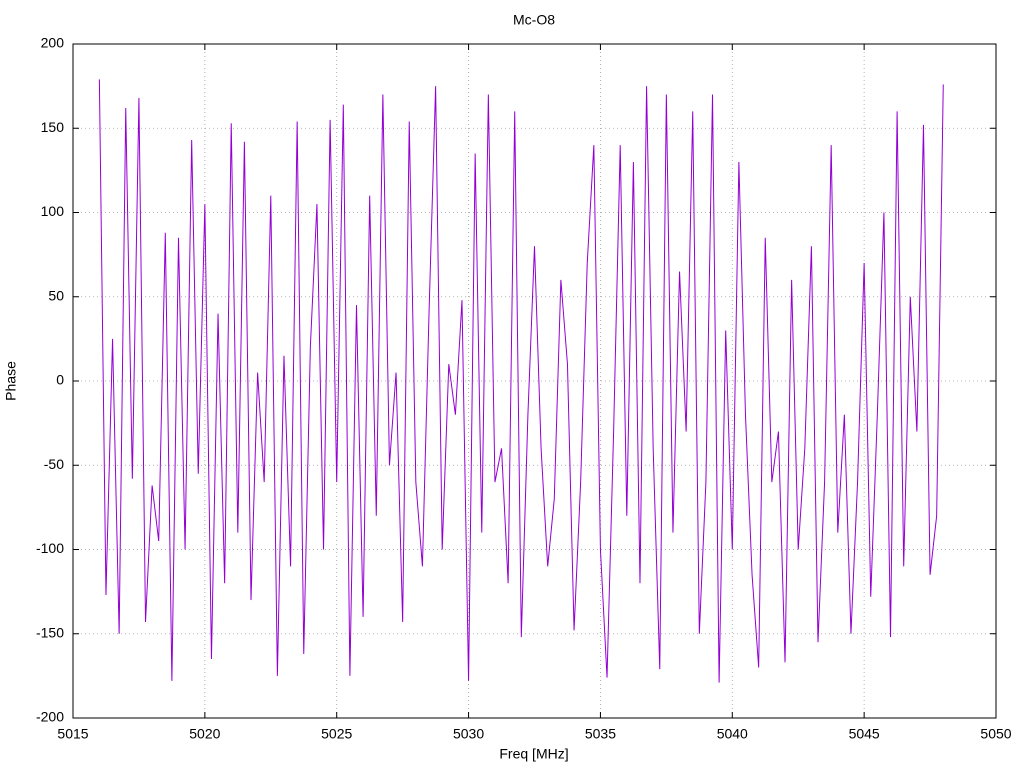 The width and height of the screenshot is (1024, 768). Describe the element at coordinates (11, 381) in the screenshot. I see `y-axis-label: Phase` at that location.